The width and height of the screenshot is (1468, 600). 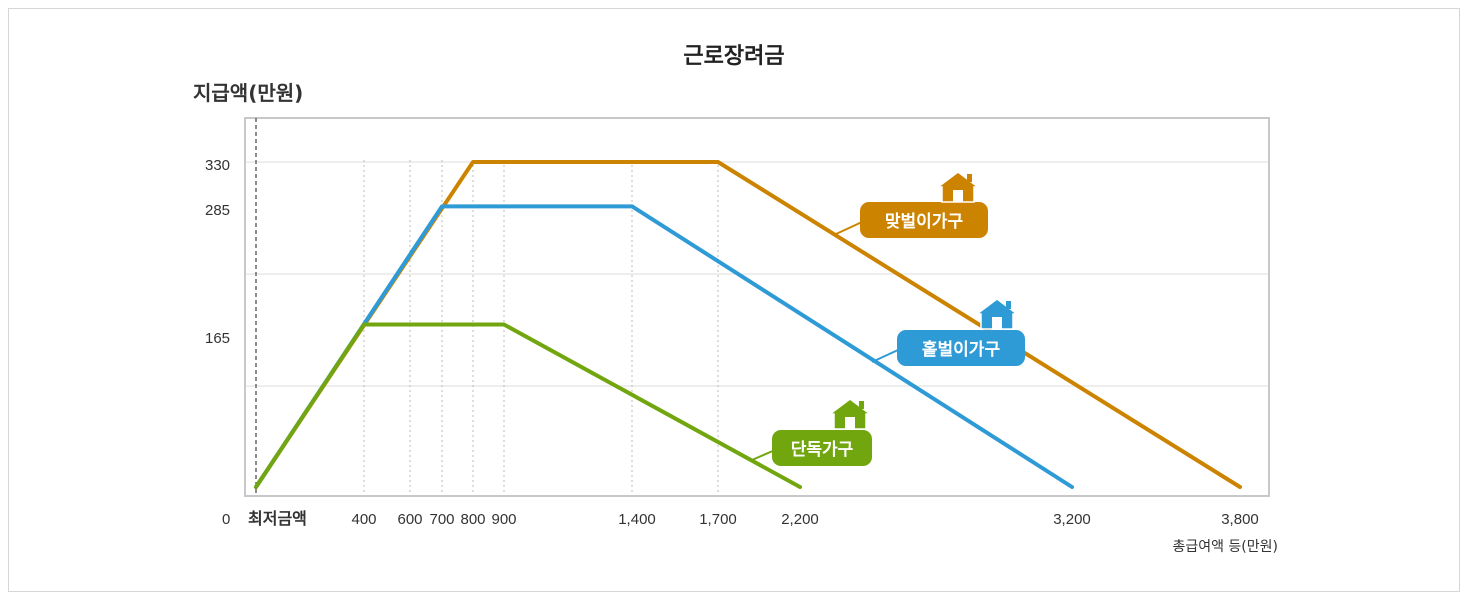 I want to click on x-tick-900: 900, so click(x=503, y=519).